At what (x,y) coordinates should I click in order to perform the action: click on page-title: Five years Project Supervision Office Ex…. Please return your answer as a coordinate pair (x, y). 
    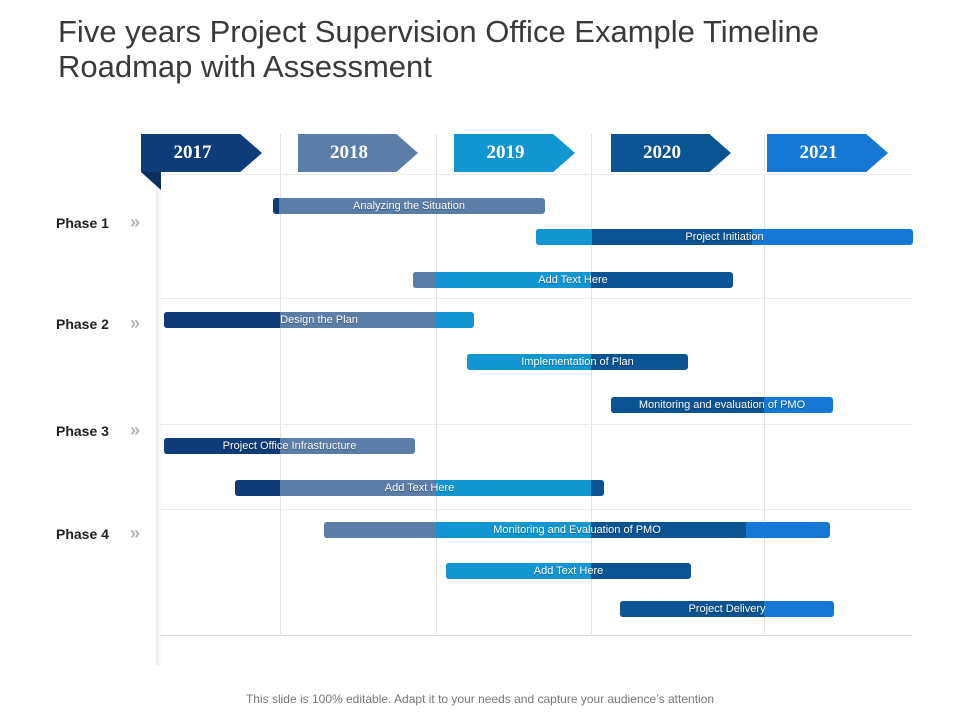
    Looking at the image, I should click on (438, 49).